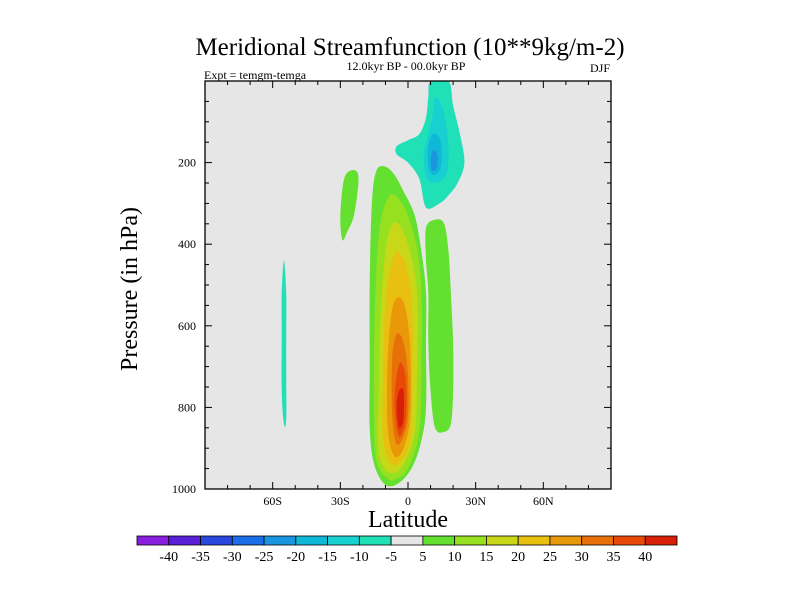 The height and width of the screenshot is (600, 800). I want to click on x-tick-label: 60S, so click(272, 501).